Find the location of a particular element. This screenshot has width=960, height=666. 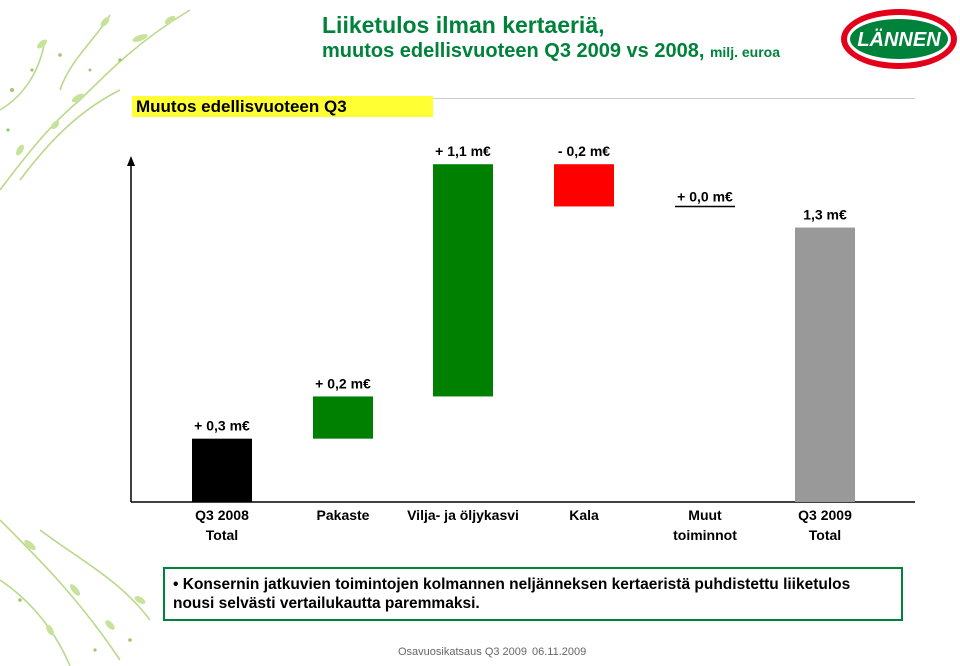

category-label-0-0: Q3 2008 is located at coordinates (222, 515).